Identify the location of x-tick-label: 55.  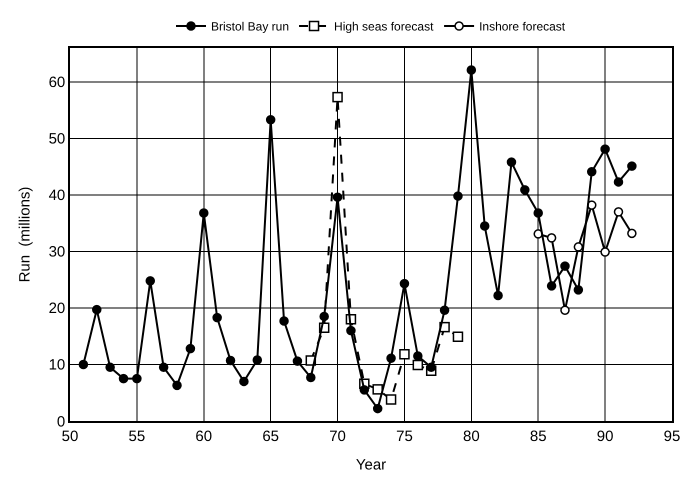
(137, 436).